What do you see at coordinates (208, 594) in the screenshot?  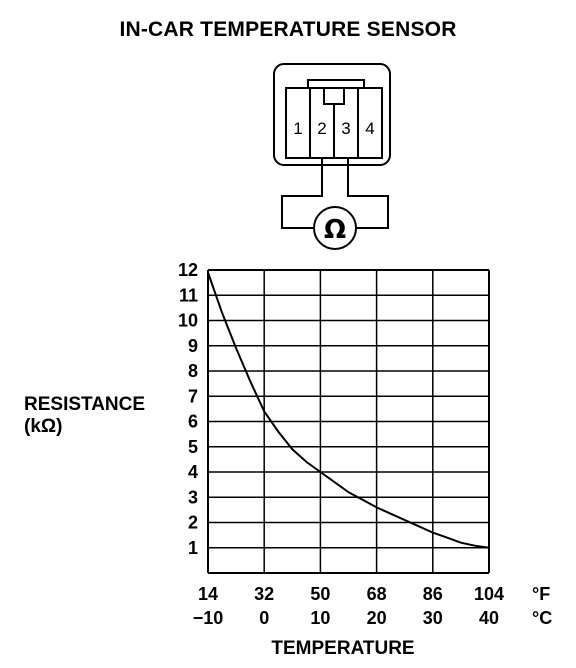 I see `x-tick-label-fahrenheit: 14` at bounding box center [208, 594].